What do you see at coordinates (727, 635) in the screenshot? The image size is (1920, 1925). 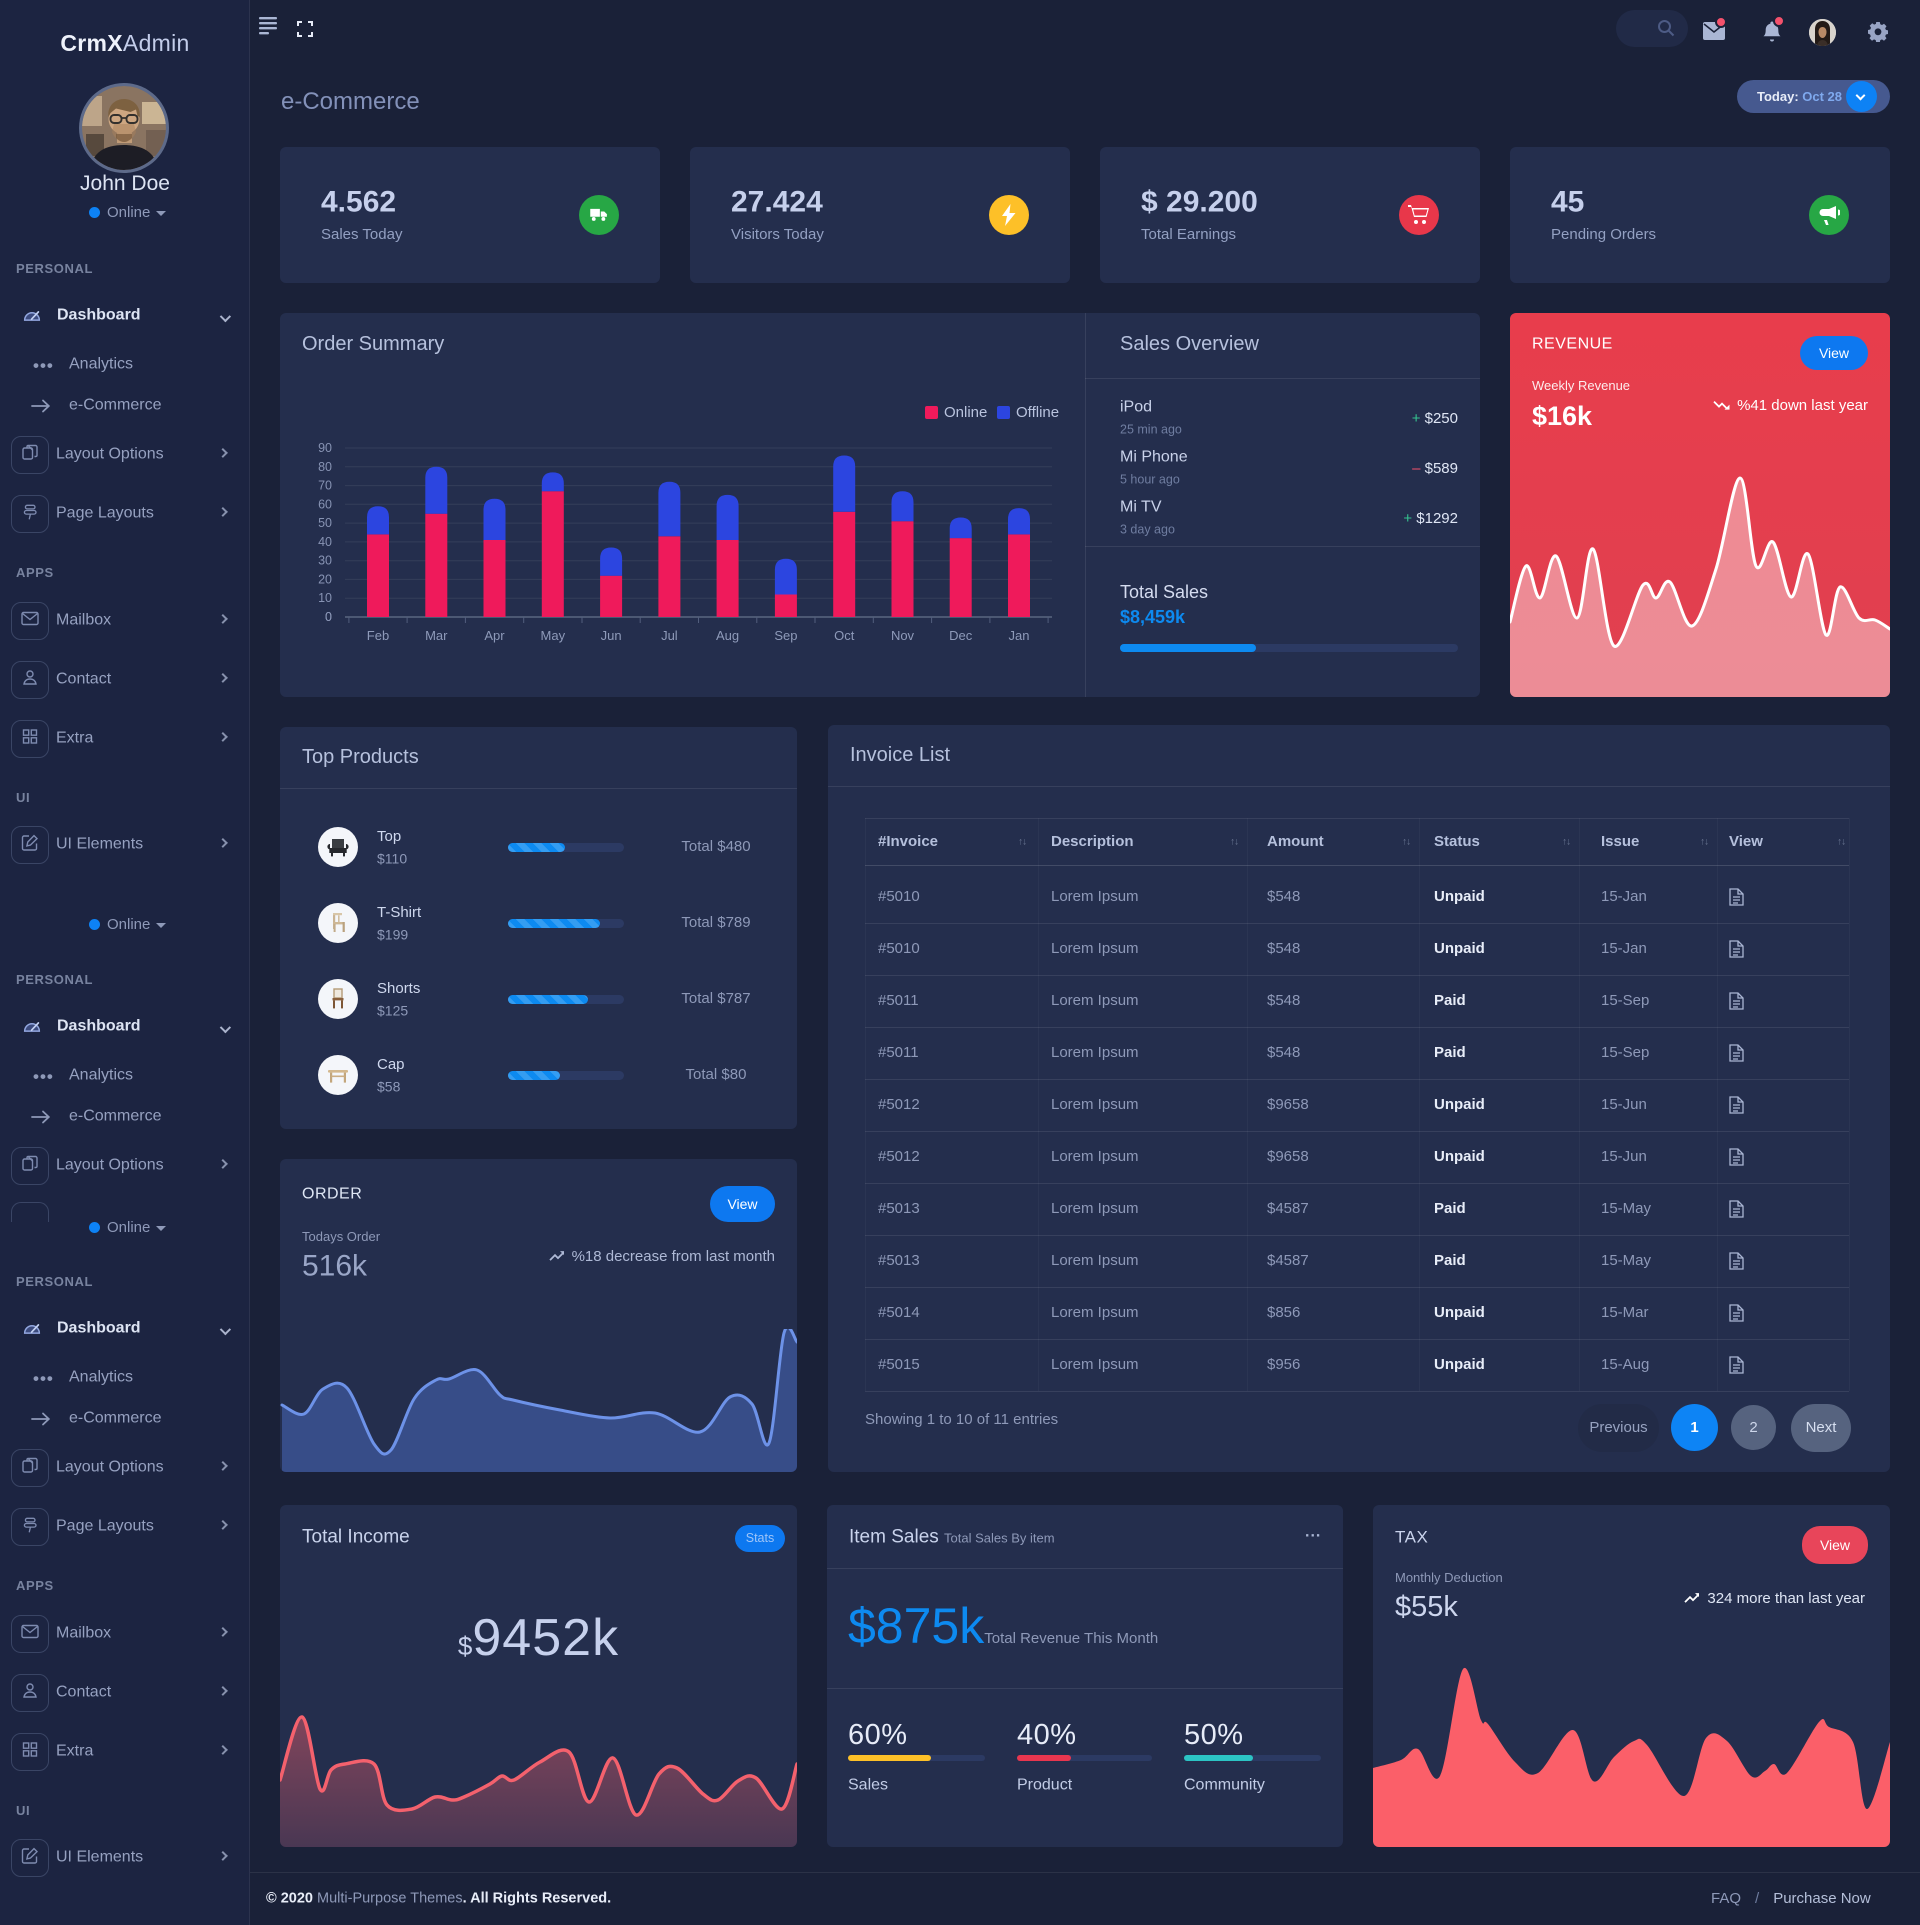 I see `svg-text: Aug` at bounding box center [727, 635].